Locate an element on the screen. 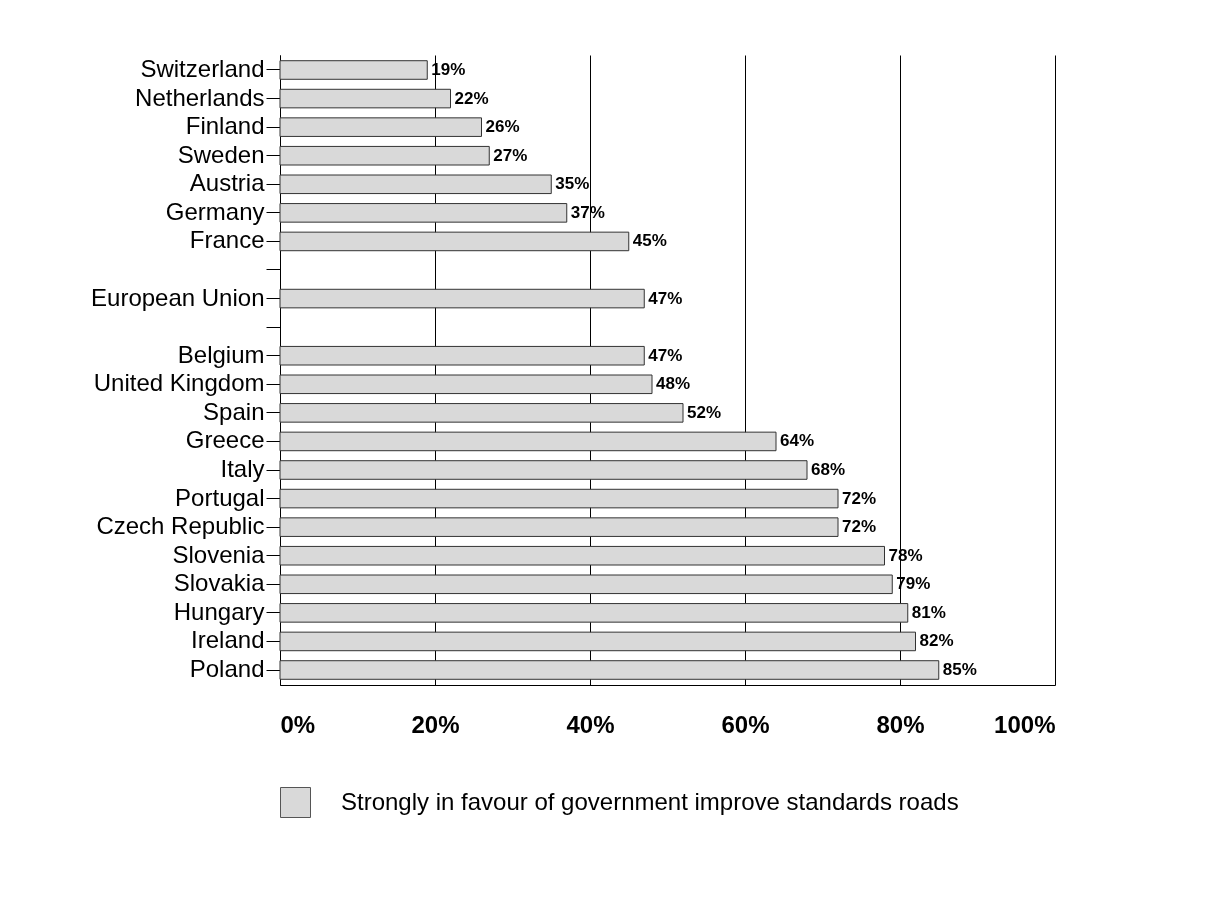 The height and width of the screenshot is (922, 1225). y-tick-label: Belgium is located at coordinates (221, 354).